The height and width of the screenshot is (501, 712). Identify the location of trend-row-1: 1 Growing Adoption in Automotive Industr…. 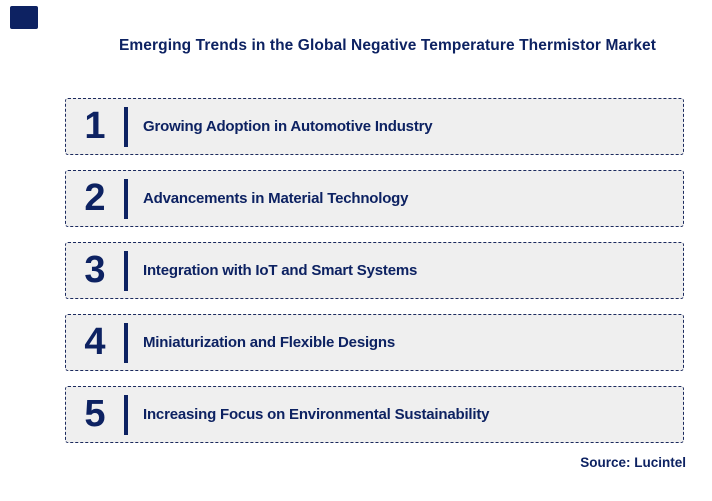
(374, 126).